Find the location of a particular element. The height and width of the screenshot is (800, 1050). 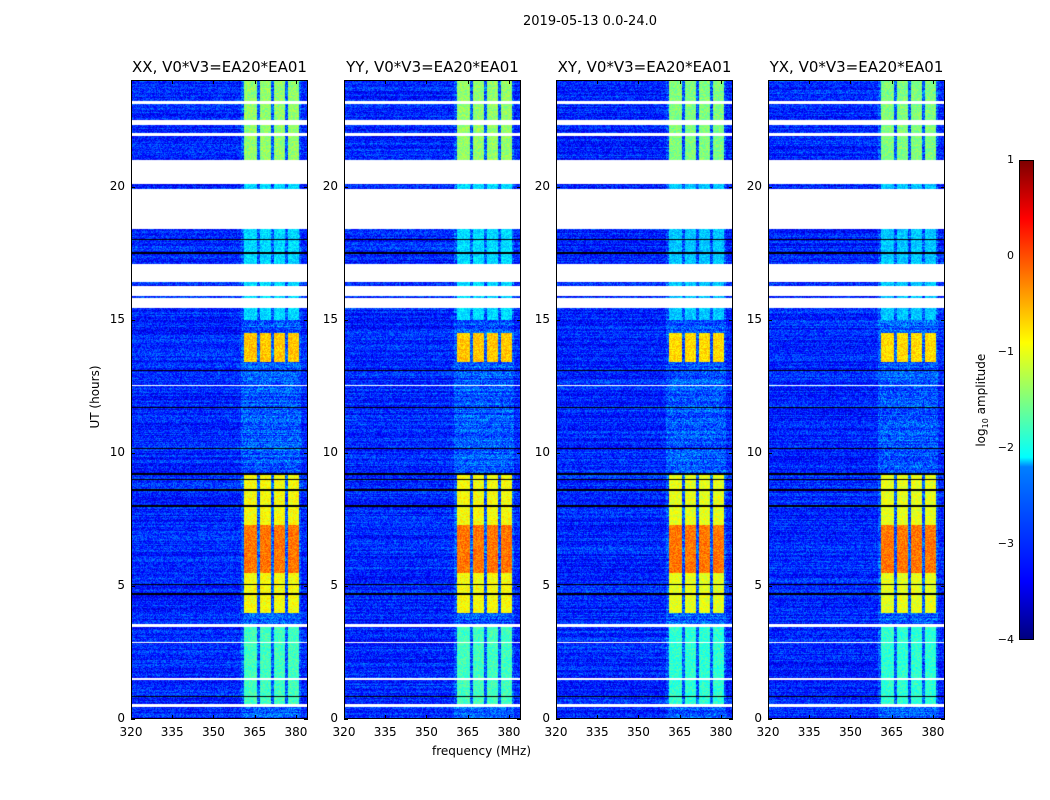

panel-title: XY, V0*V3=EA20*EA01 is located at coordinates (644, 67).